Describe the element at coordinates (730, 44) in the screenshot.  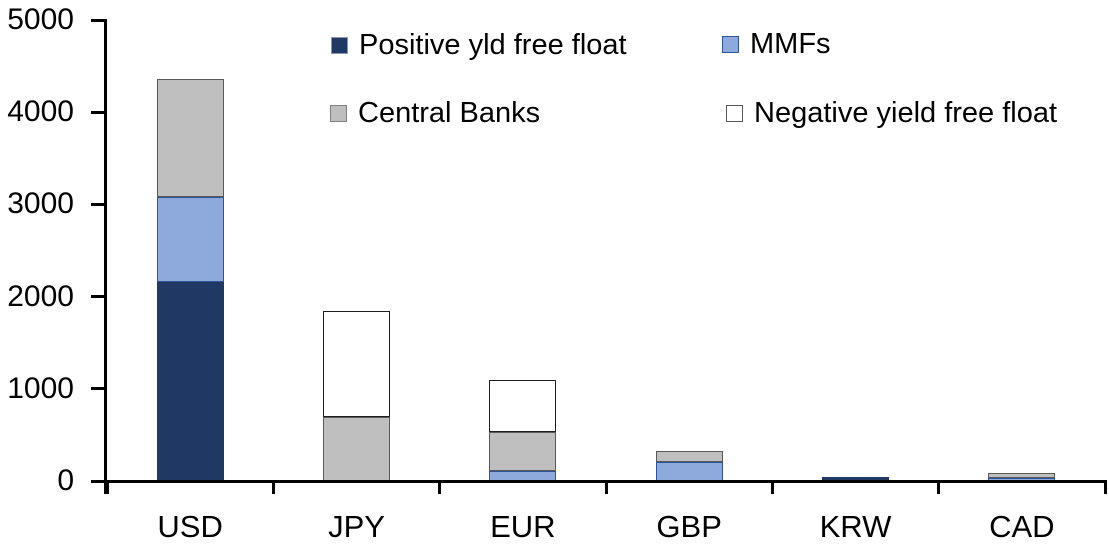
I see `legend-swatch-mmfs` at that location.